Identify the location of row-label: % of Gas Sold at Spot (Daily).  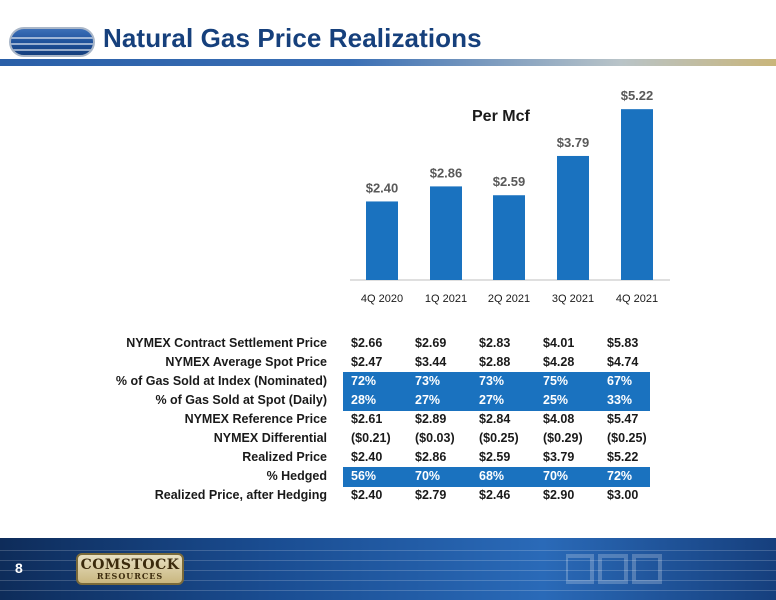
(241, 400).